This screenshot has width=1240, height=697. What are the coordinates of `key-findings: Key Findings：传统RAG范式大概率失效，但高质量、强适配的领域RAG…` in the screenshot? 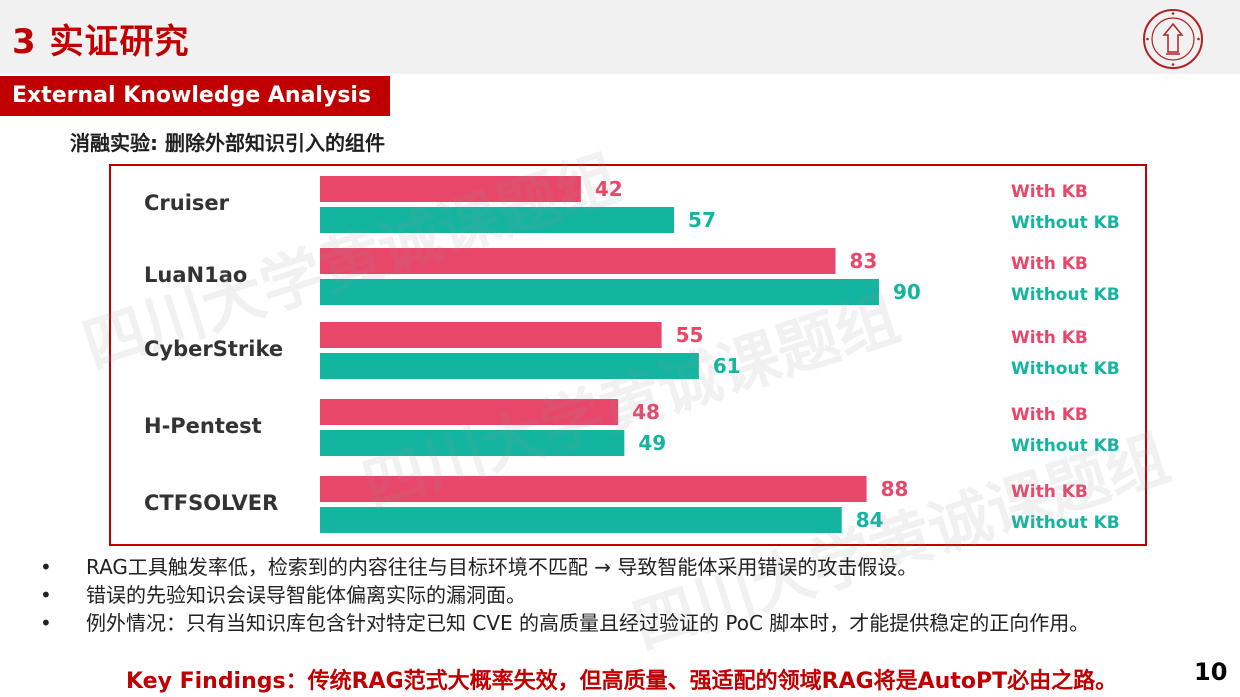 It's located at (622, 681).